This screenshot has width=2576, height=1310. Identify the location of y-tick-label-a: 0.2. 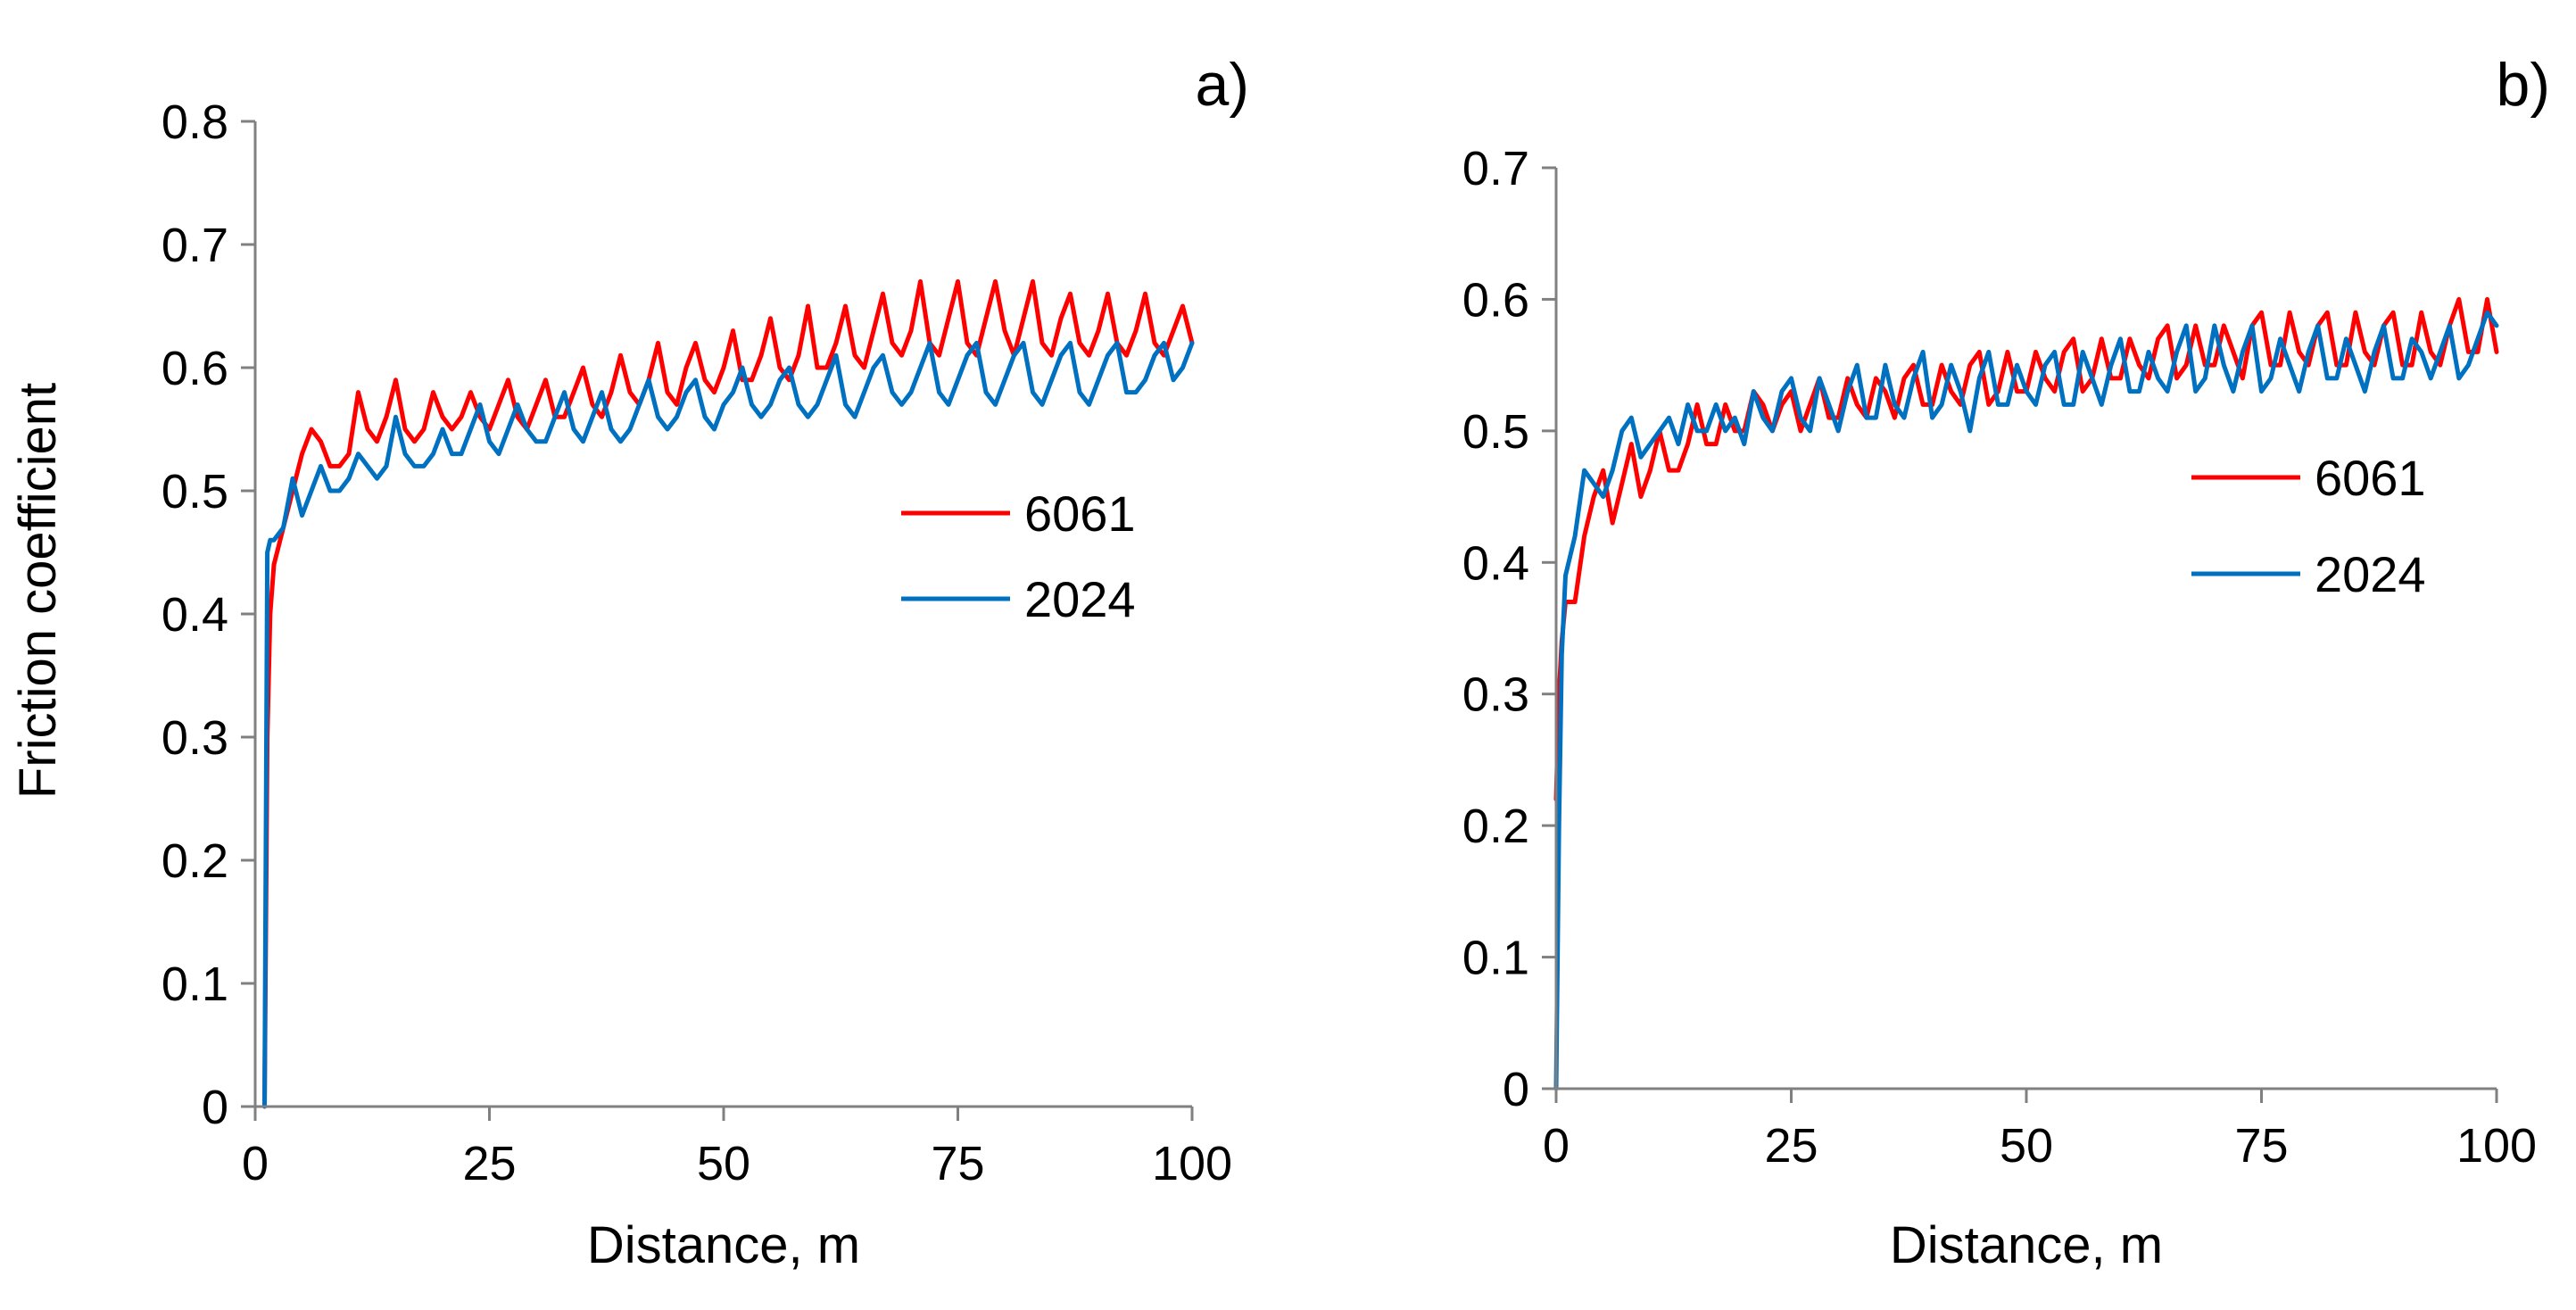
(195, 861).